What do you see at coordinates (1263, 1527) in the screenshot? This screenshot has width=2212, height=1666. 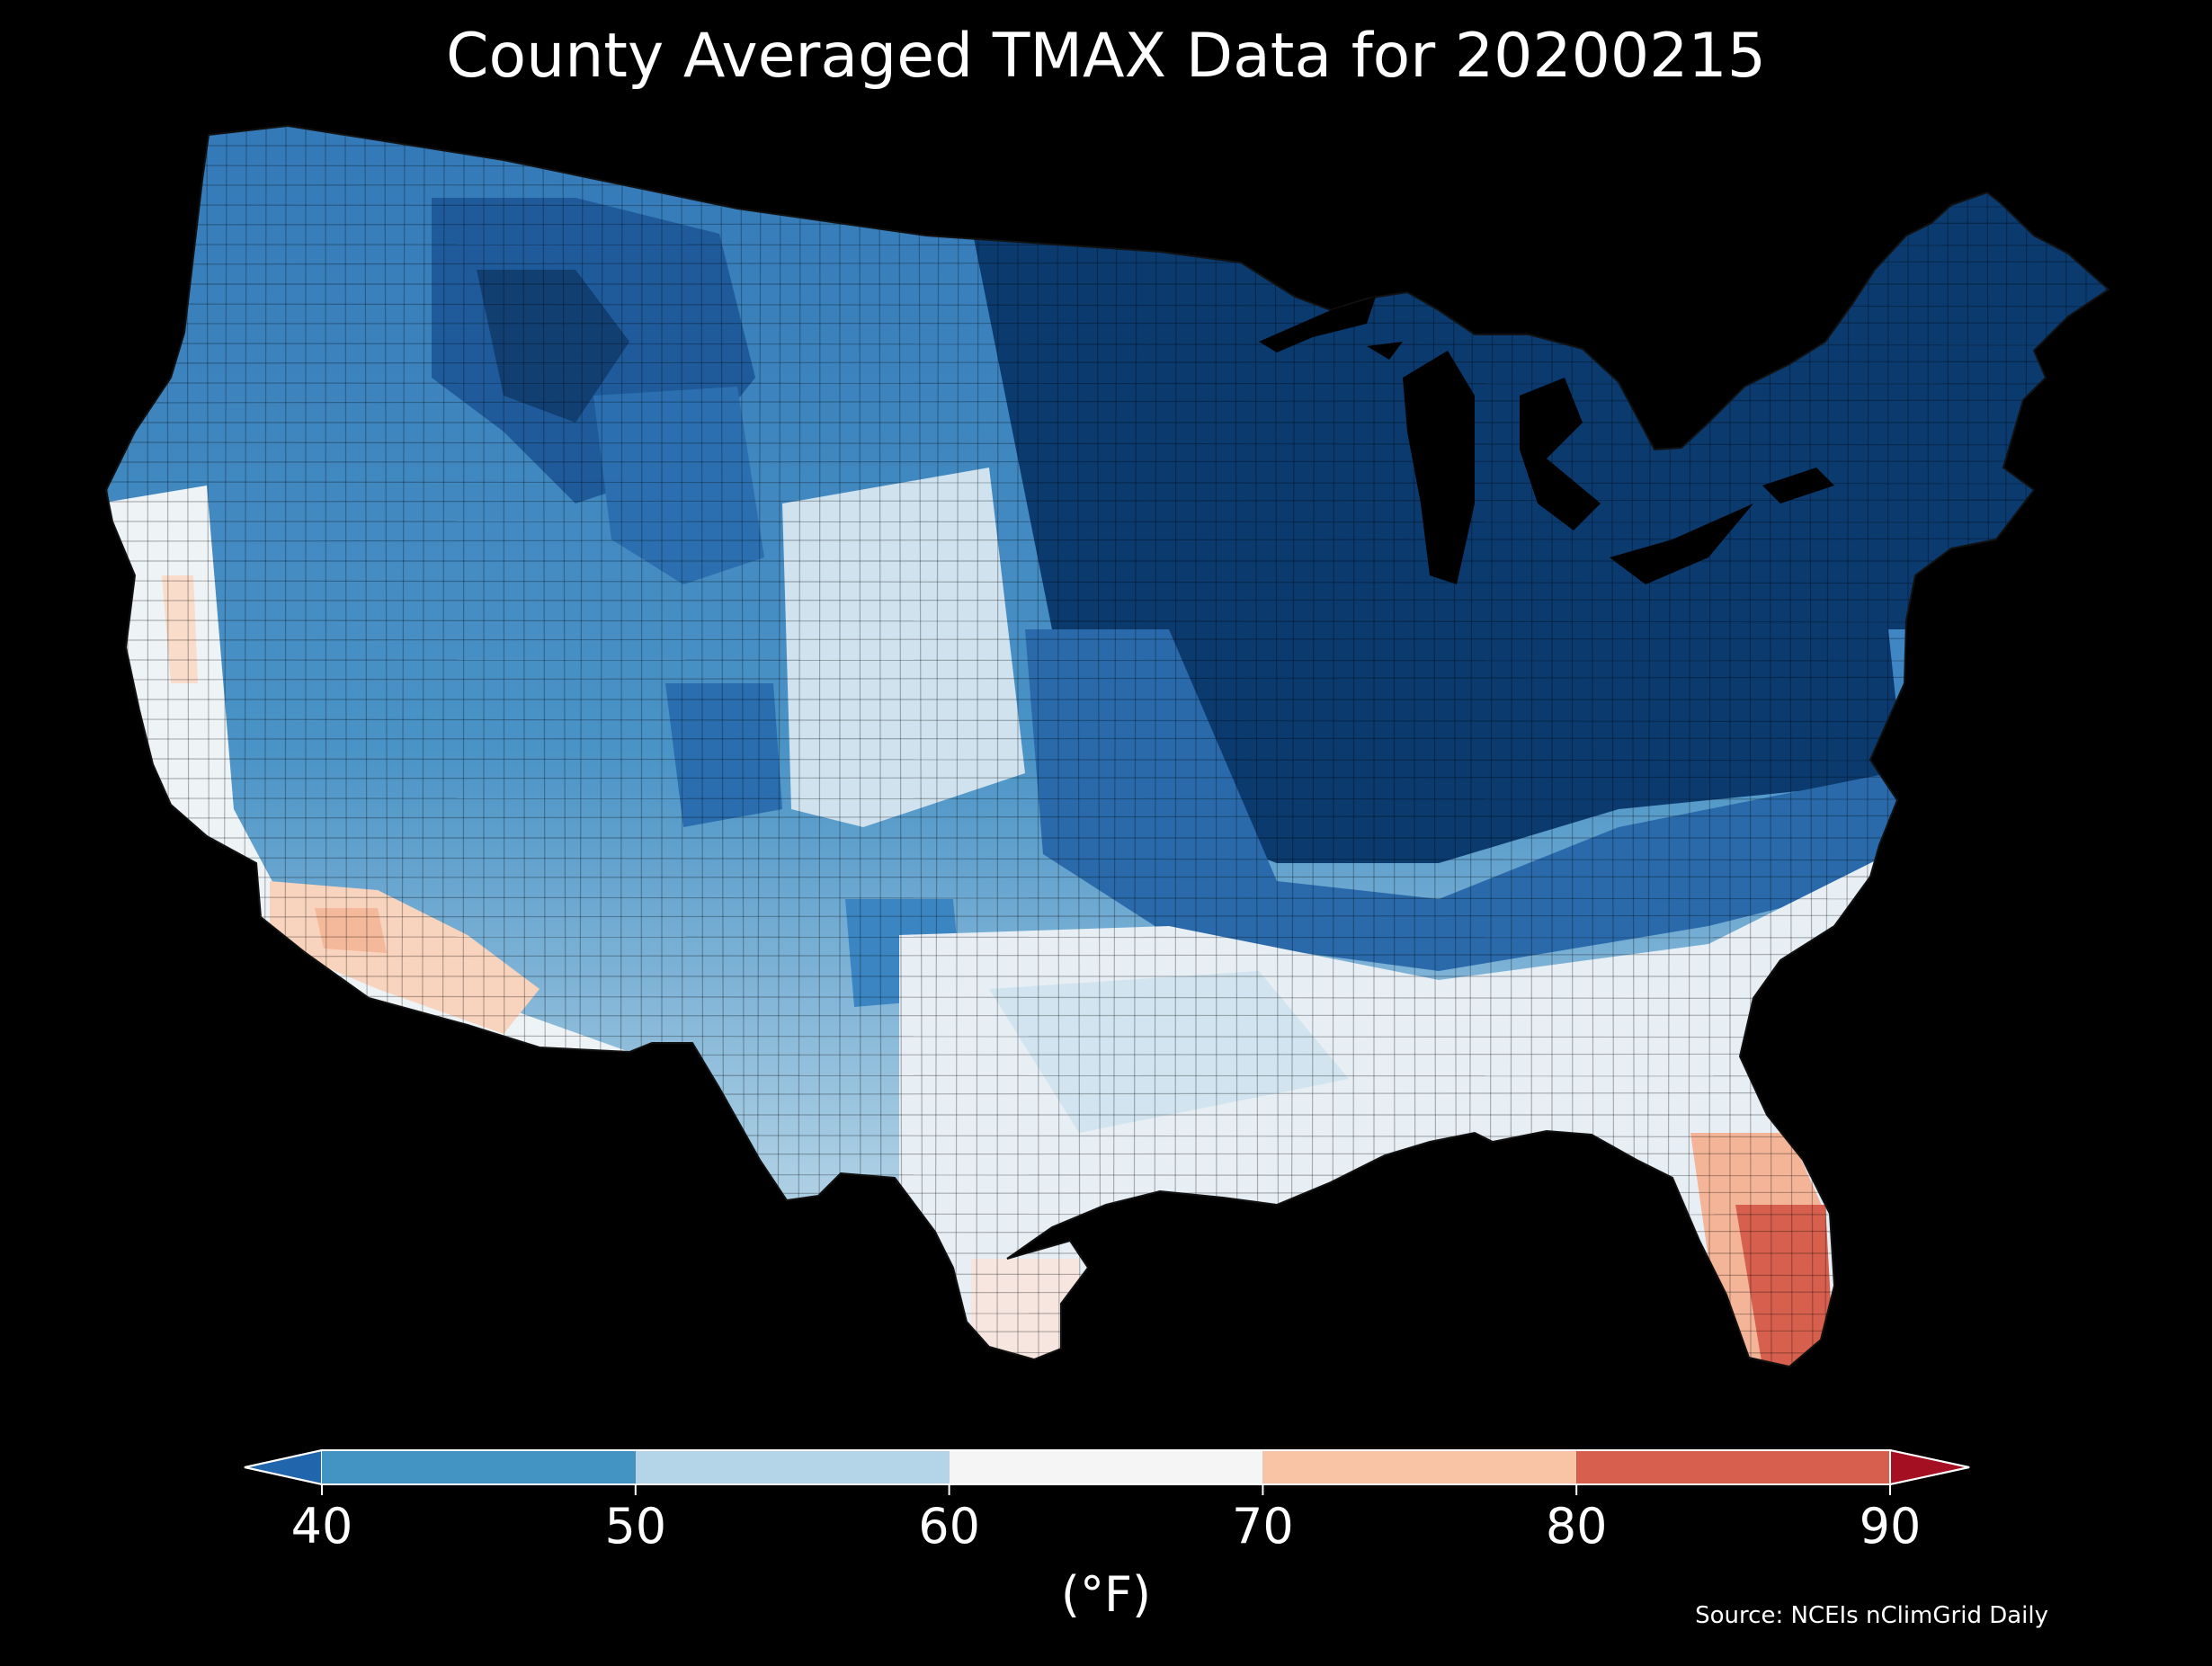 I see `colorbar-tick-label: 70` at bounding box center [1263, 1527].